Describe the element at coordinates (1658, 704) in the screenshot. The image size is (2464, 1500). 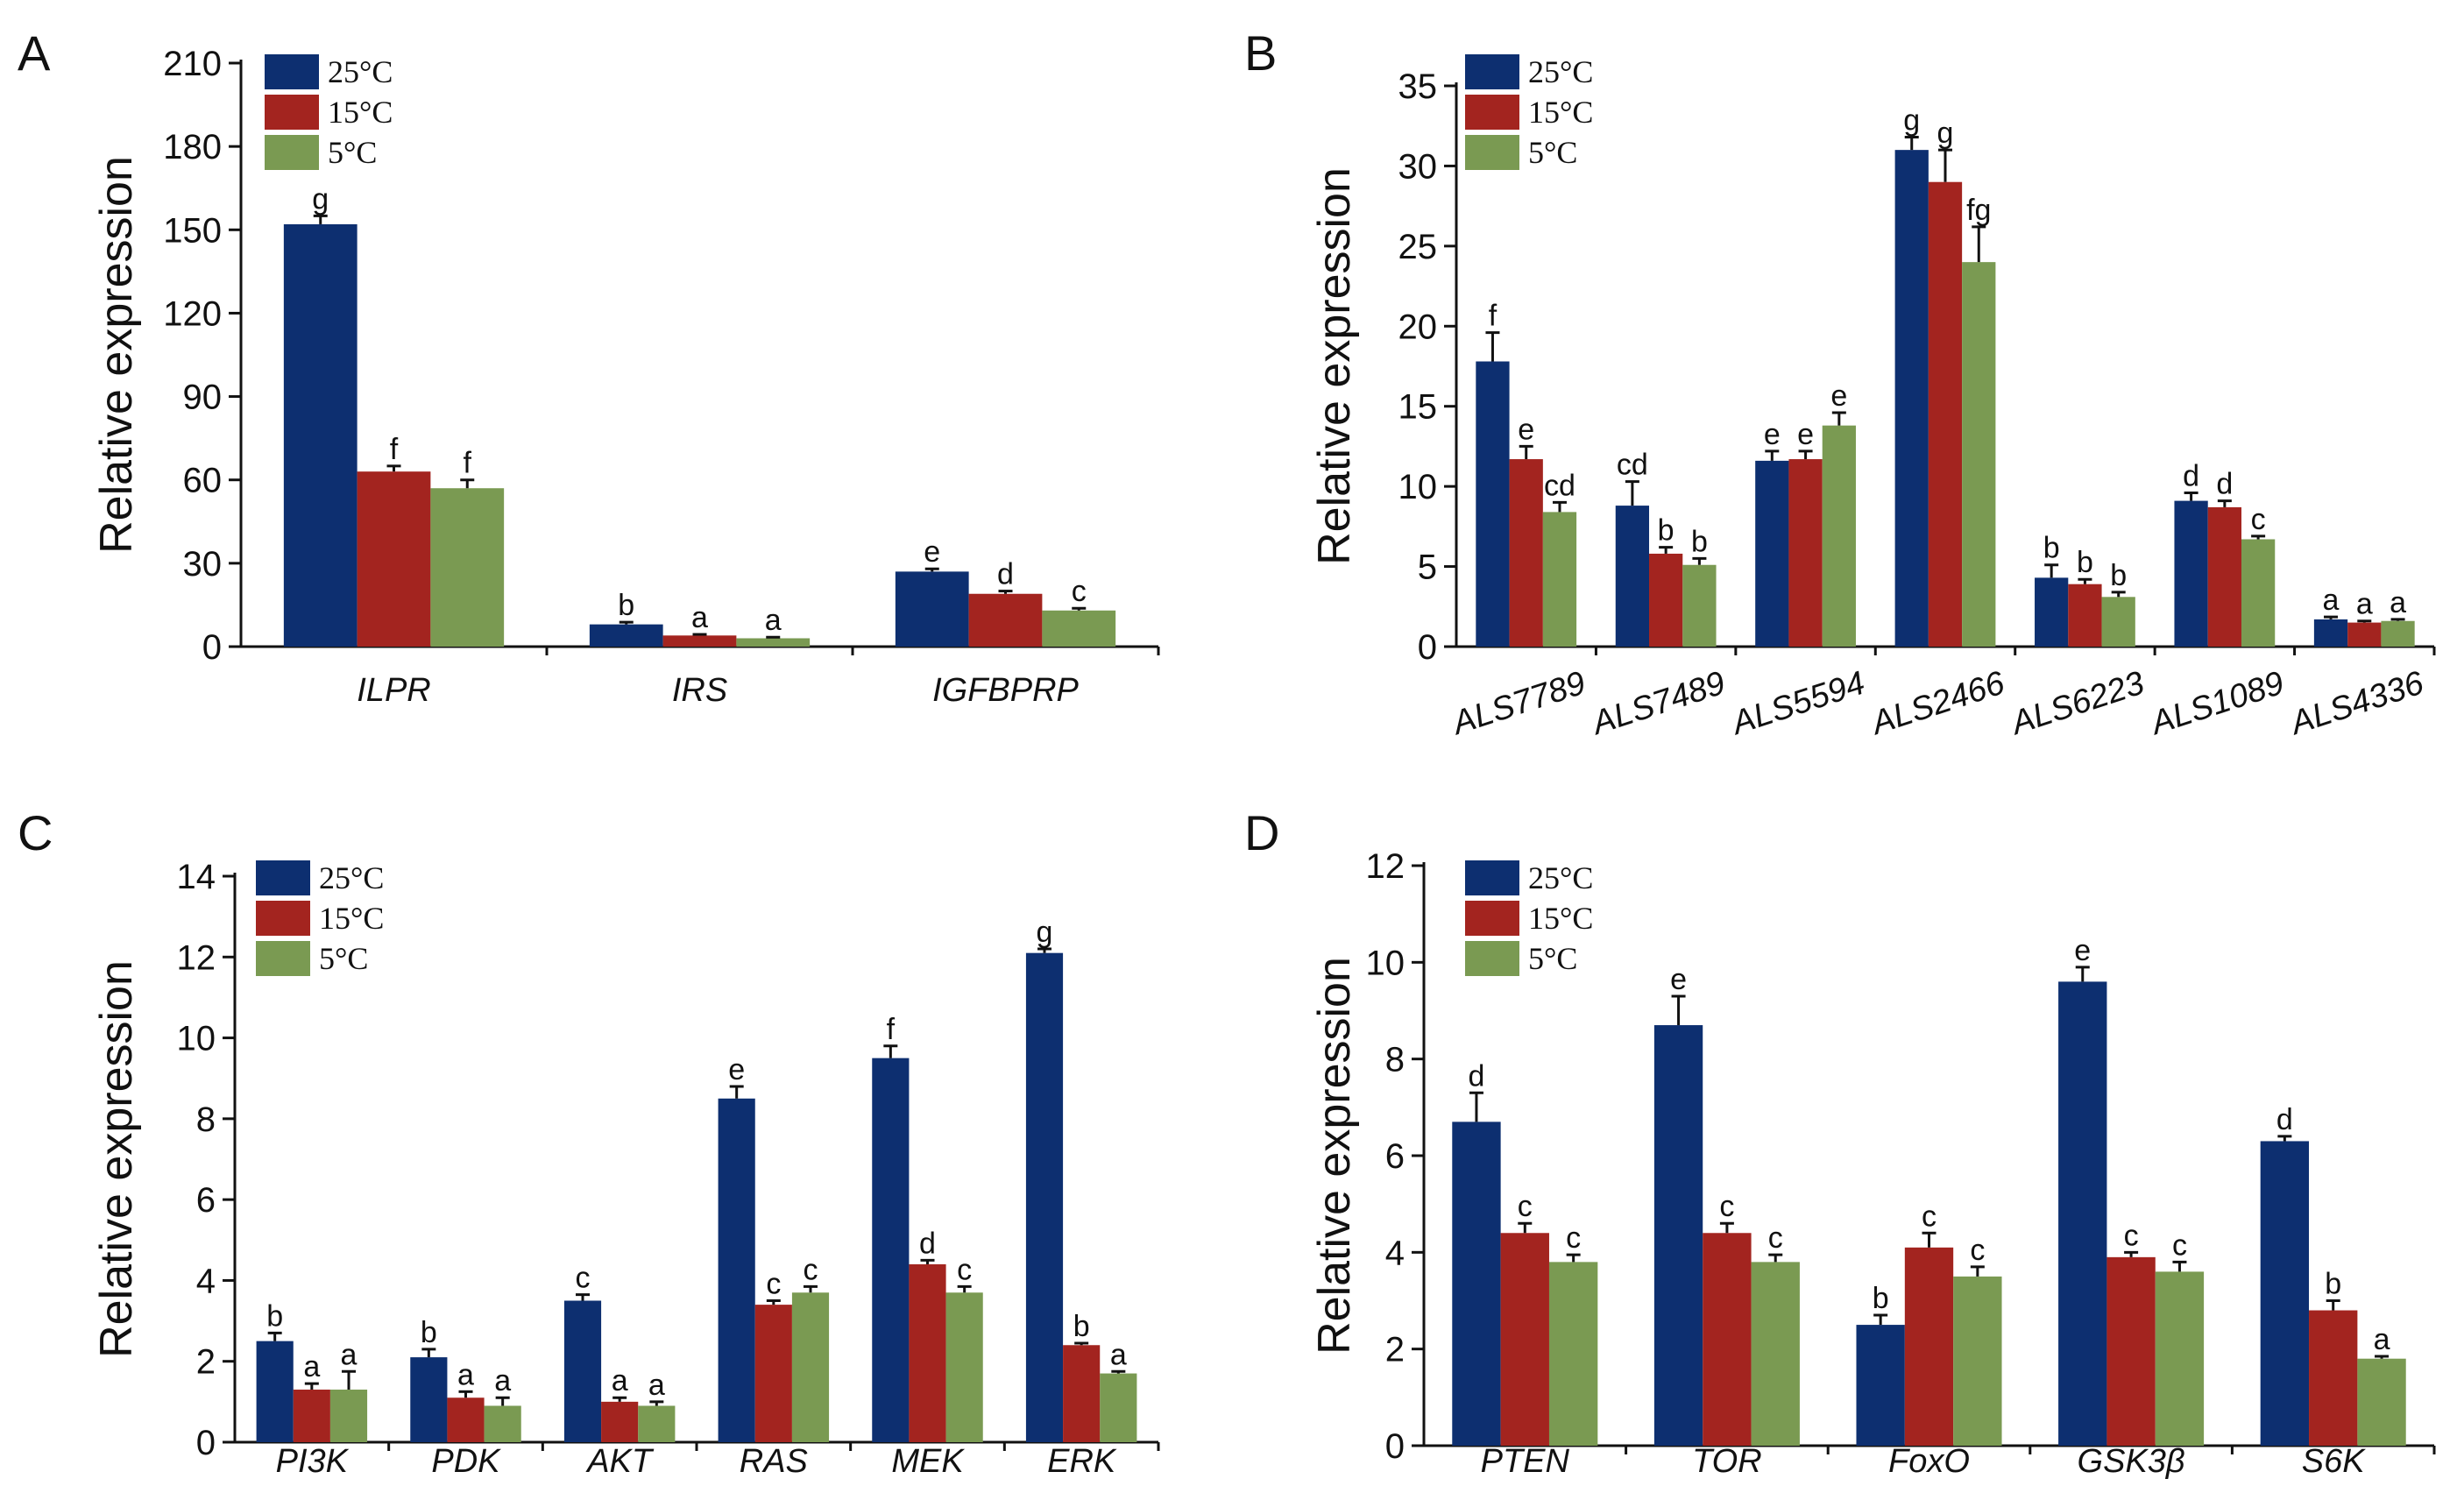
I see `x-tick-label: ALS7489` at that location.